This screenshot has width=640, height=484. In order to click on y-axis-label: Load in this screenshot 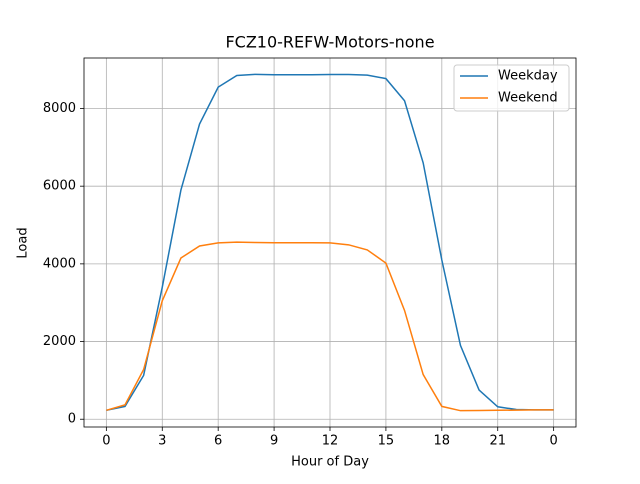, I will do `click(23, 242)`.